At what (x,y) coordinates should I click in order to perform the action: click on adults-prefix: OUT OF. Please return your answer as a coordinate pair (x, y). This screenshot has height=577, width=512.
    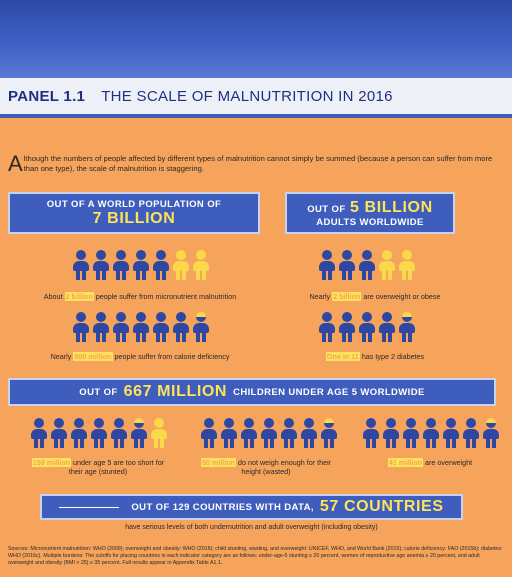
    Looking at the image, I should click on (326, 209).